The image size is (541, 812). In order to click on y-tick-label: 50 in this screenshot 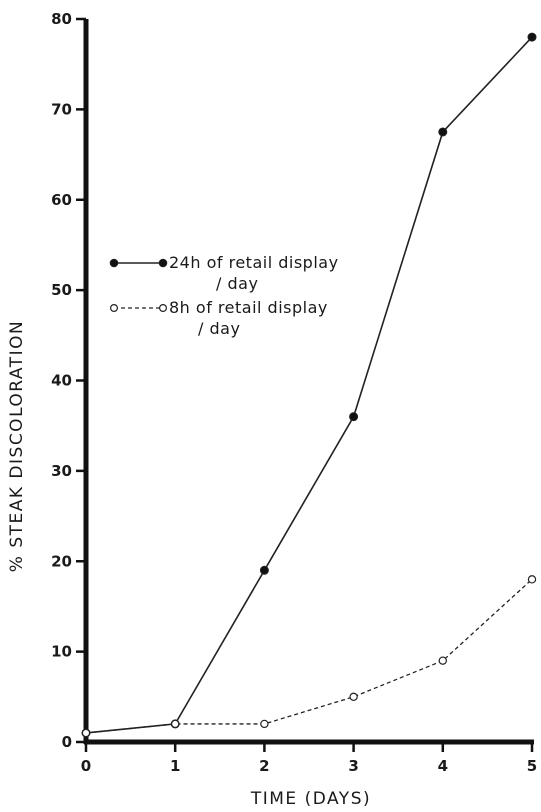, I will do `click(61, 290)`.